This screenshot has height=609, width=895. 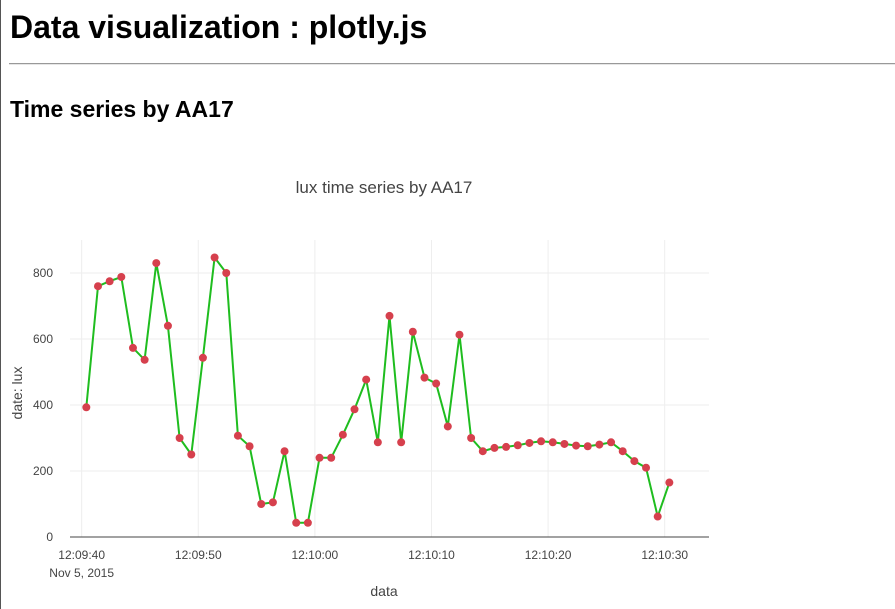 What do you see at coordinates (0, 304) in the screenshot?
I see `left-border` at bounding box center [0, 304].